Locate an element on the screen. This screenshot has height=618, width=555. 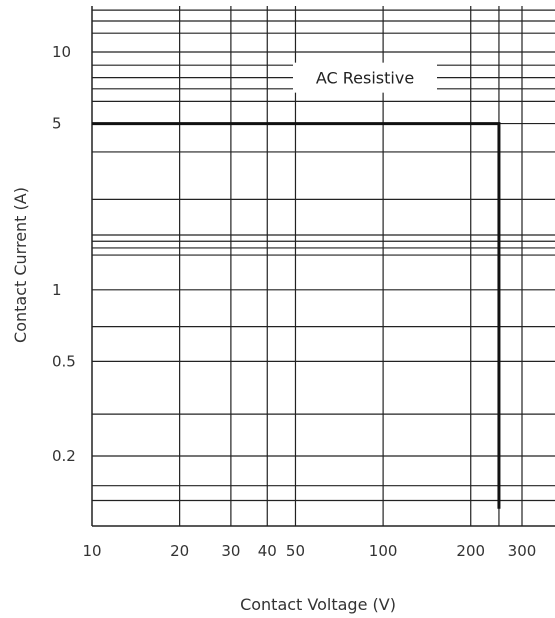
annotation-background is located at coordinates (365, 77).